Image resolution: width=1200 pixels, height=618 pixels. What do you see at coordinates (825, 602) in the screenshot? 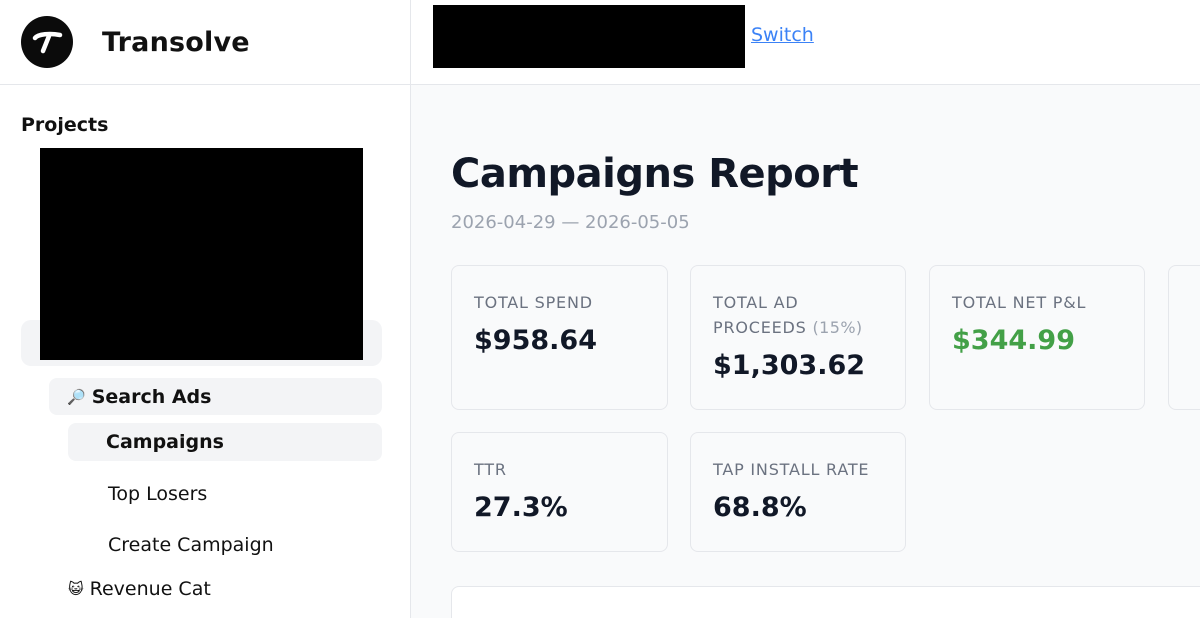
I see `campaigns-table-card` at bounding box center [825, 602].